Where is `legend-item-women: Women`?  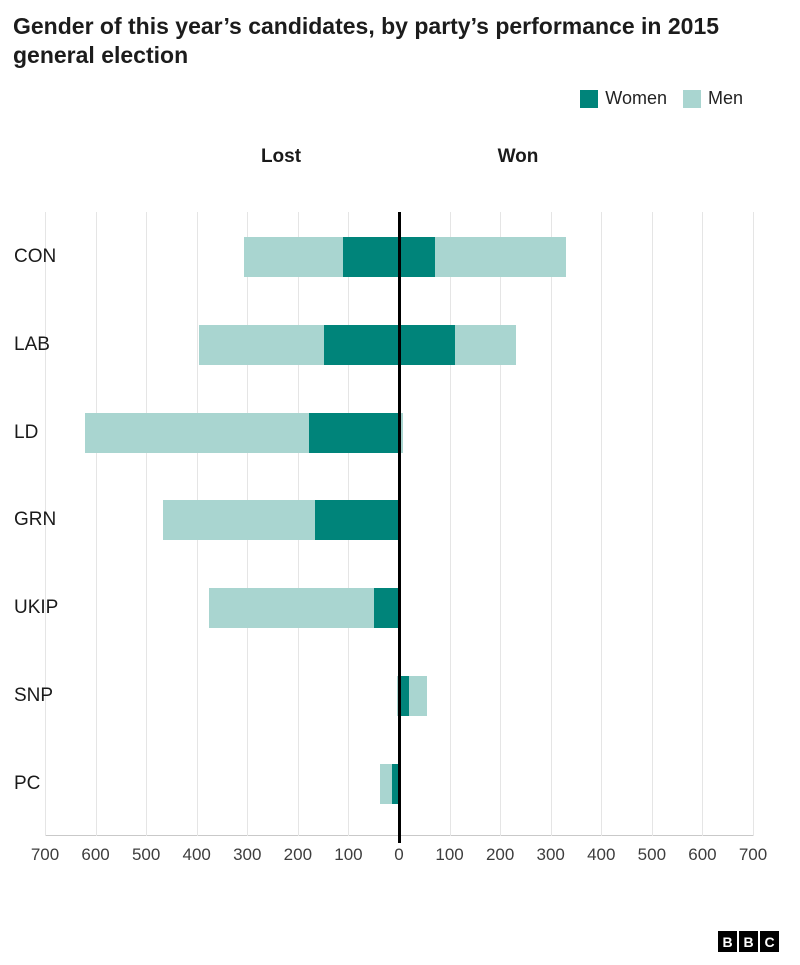 legend-item-women: Women is located at coordinates (623, 98).